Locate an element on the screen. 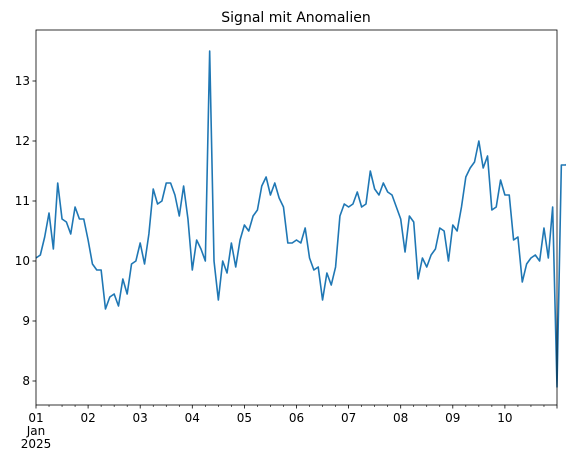  x-axis: 01 Jan 2025 02 03 04 05 06 07 08 09 10 is located at coordinates (289, 428).